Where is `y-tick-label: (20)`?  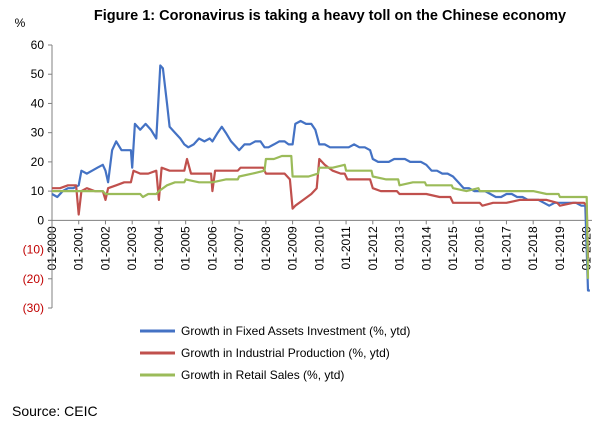
y-tick-label: (20) is located at coordinates (33, 279).